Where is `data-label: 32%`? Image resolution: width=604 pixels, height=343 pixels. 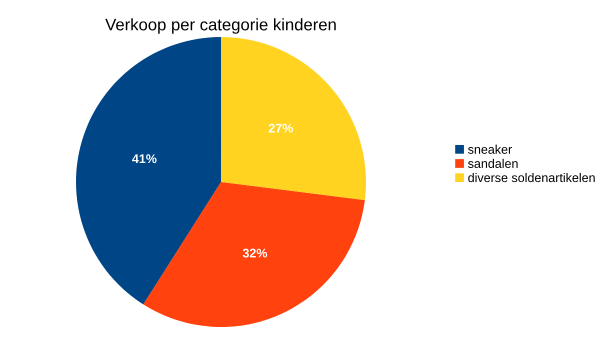
data-label: 32% is located at coordinates (255, 253).